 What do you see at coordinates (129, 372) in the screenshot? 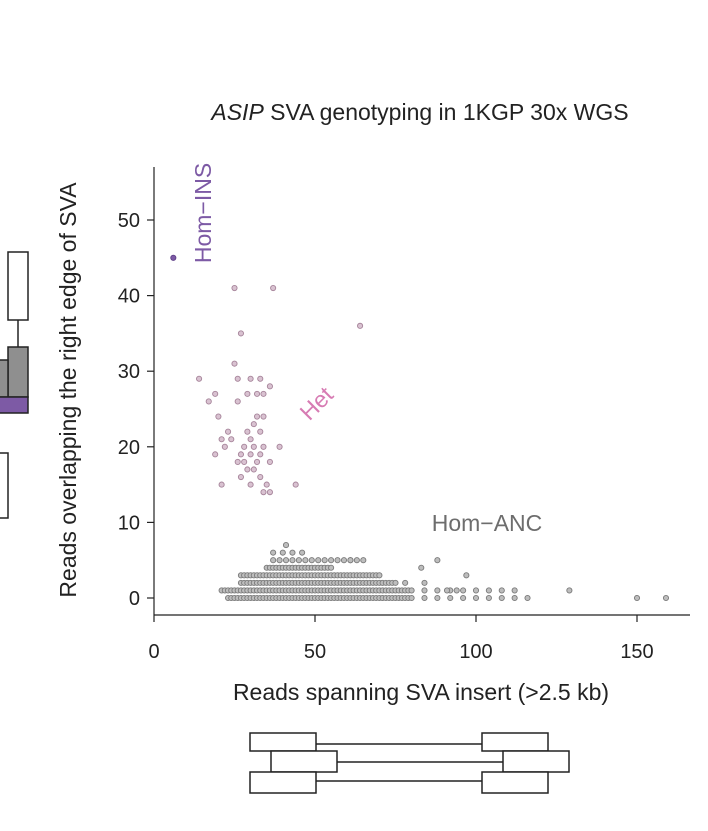
I see `y-tick-label: 30` at bounding box center [129, 372].